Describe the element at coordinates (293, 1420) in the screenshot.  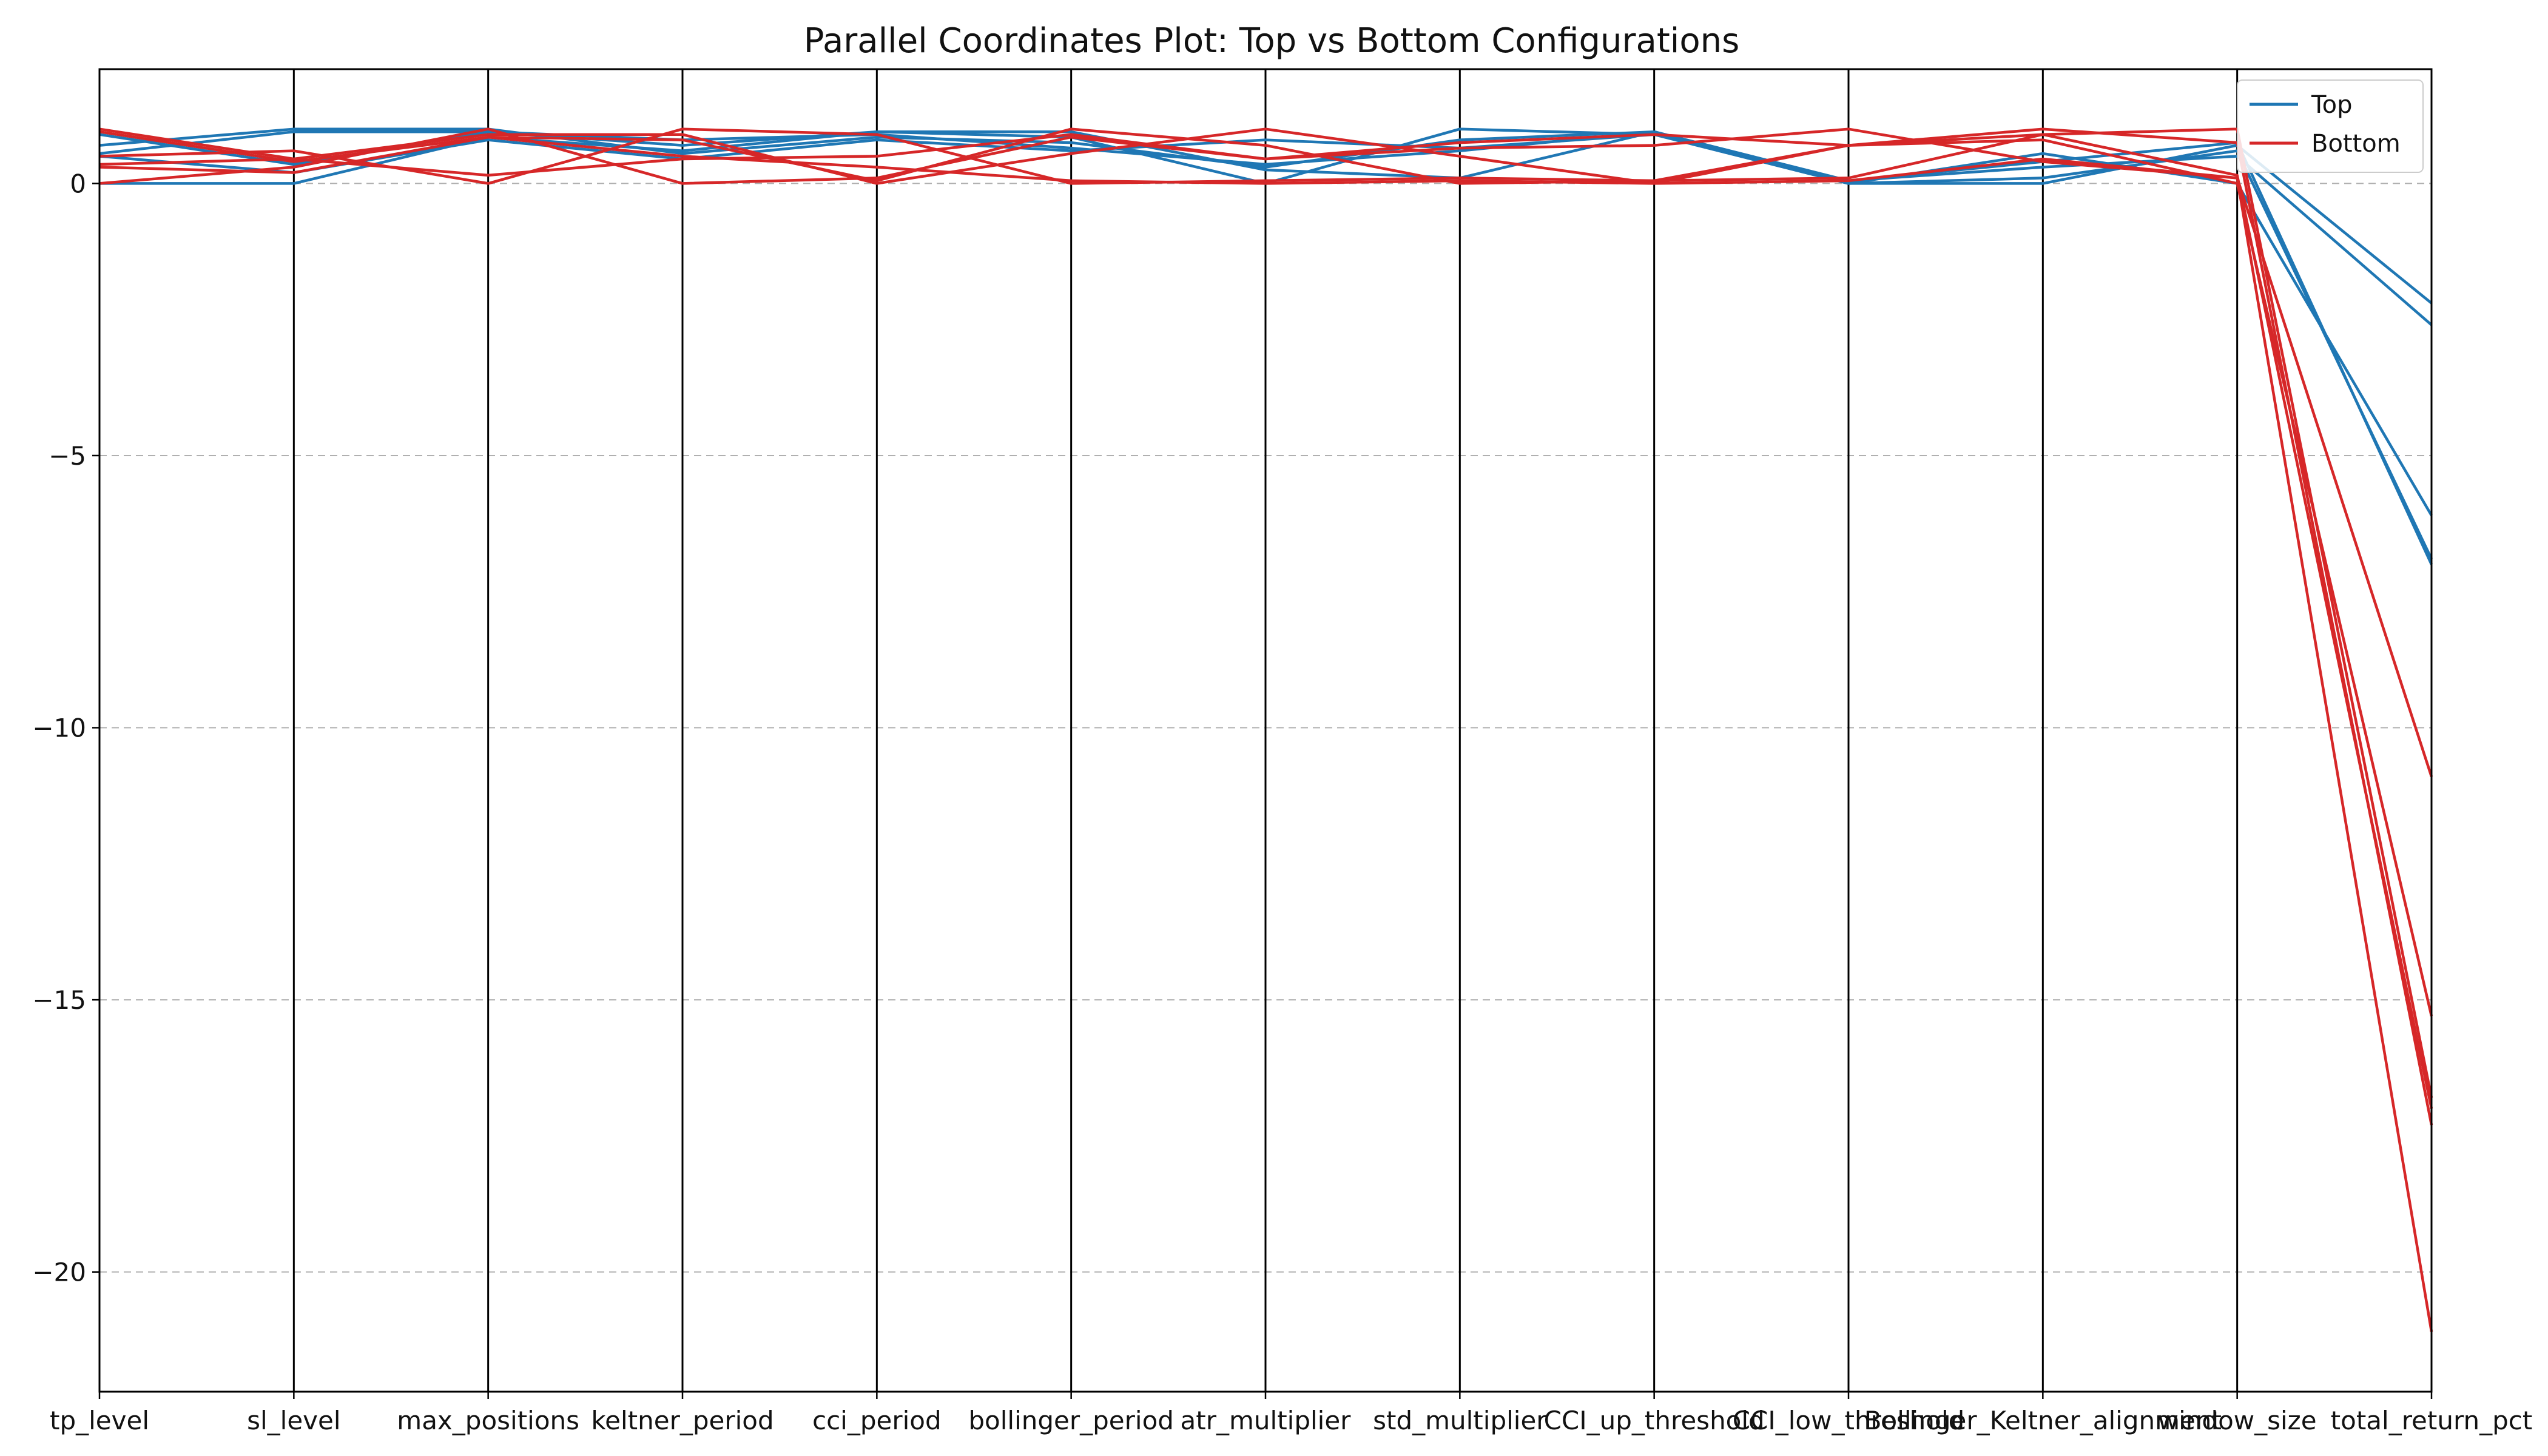
I see `axis-label-sl_level: sl_level` at that location.